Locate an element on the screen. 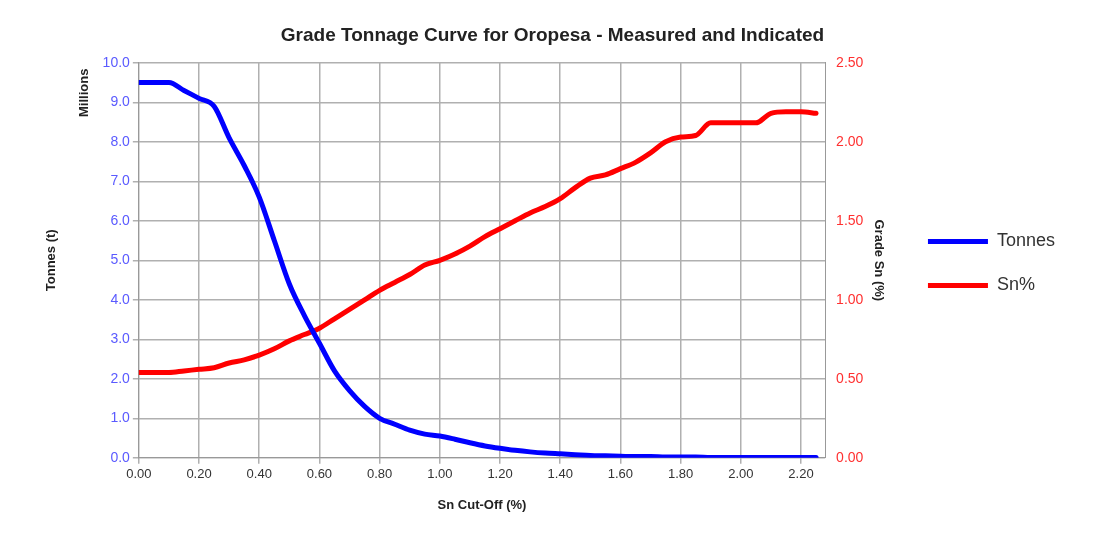  y-tick-label: 6.0 is located at coordinates (120, 219).